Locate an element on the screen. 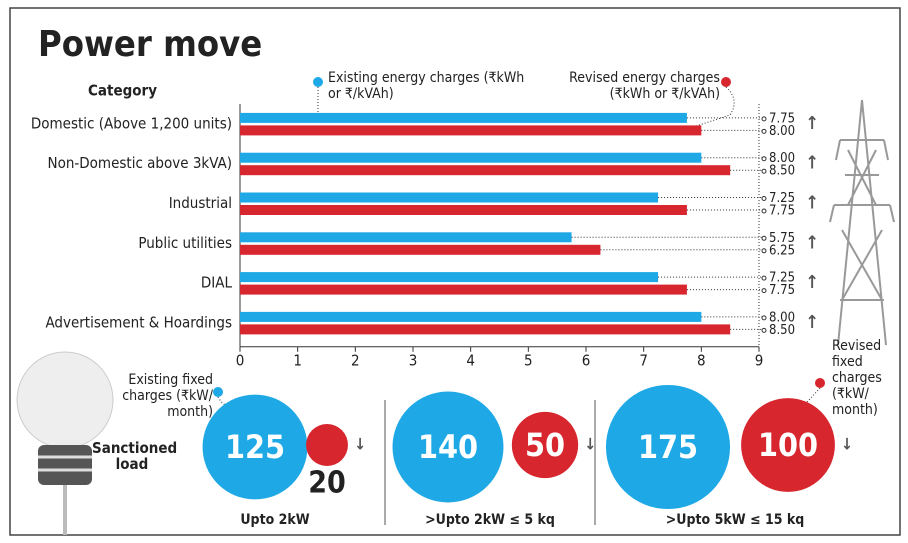  category-header: Category is located at coordinates (122, 91).